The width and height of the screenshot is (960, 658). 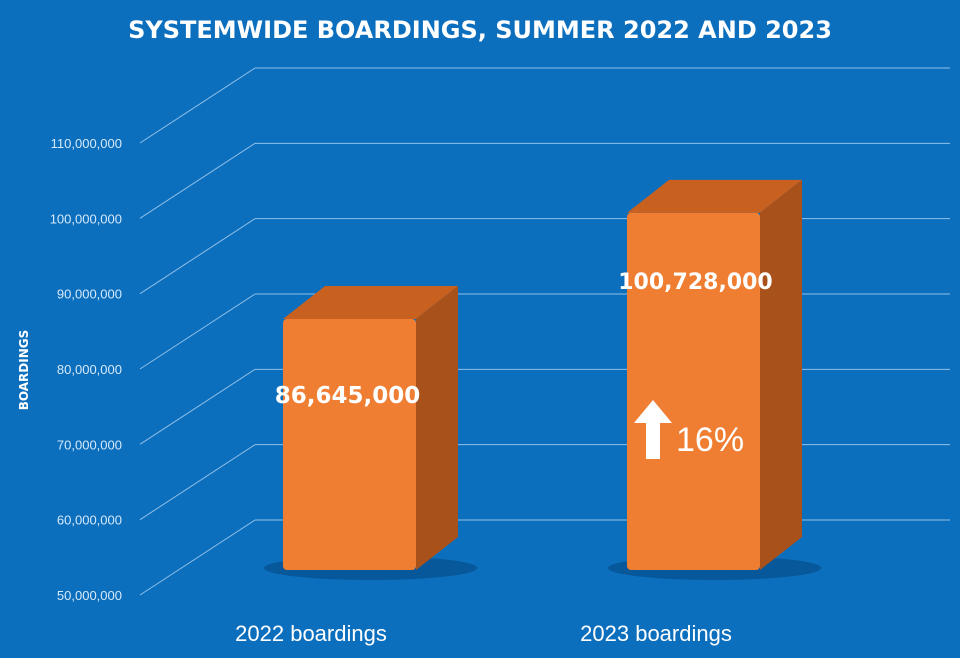 What do you see at coordinates (89, 294) in the screenshot?
I see `y-tick-label: 90,000,000` at bounding box center [89, 294].